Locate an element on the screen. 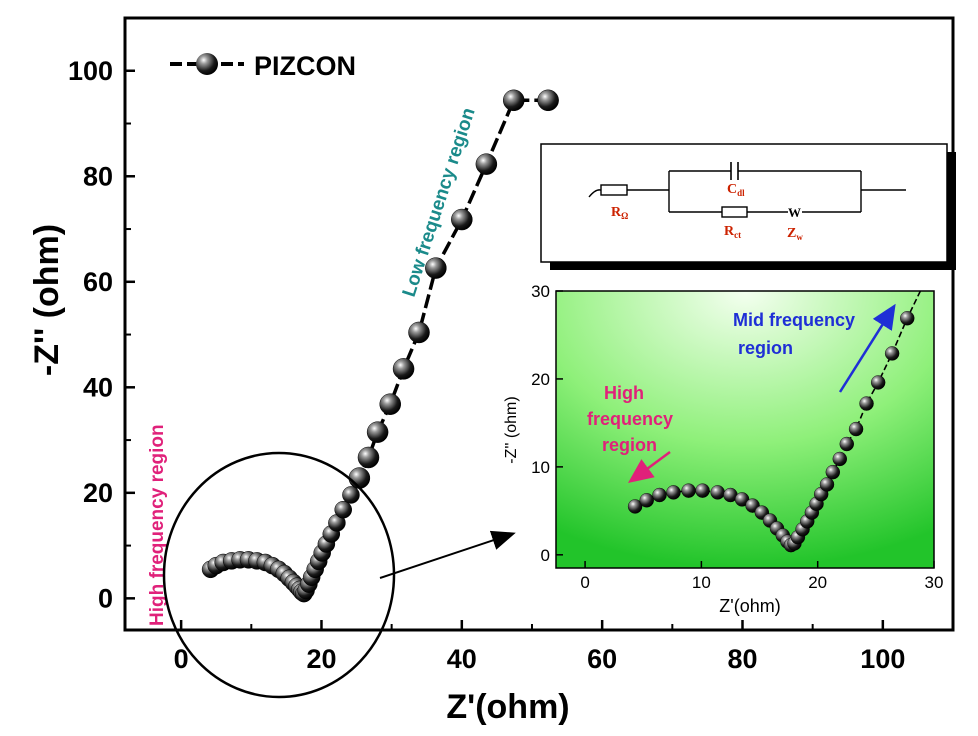 The image size is (978, 736). inset-y-tick-label: 0 is located at coordinates (545, 555).